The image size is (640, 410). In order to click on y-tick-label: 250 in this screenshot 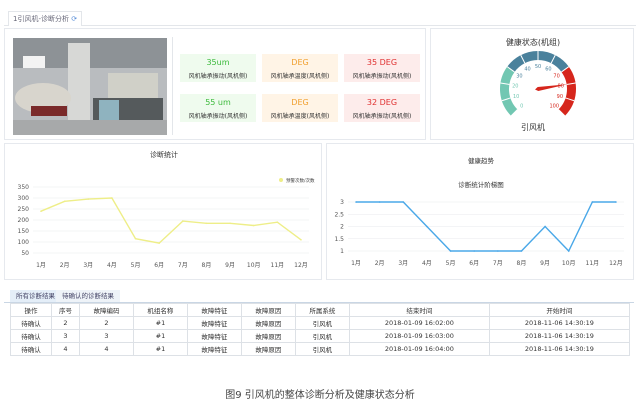, I will do `click(24, 209)`.